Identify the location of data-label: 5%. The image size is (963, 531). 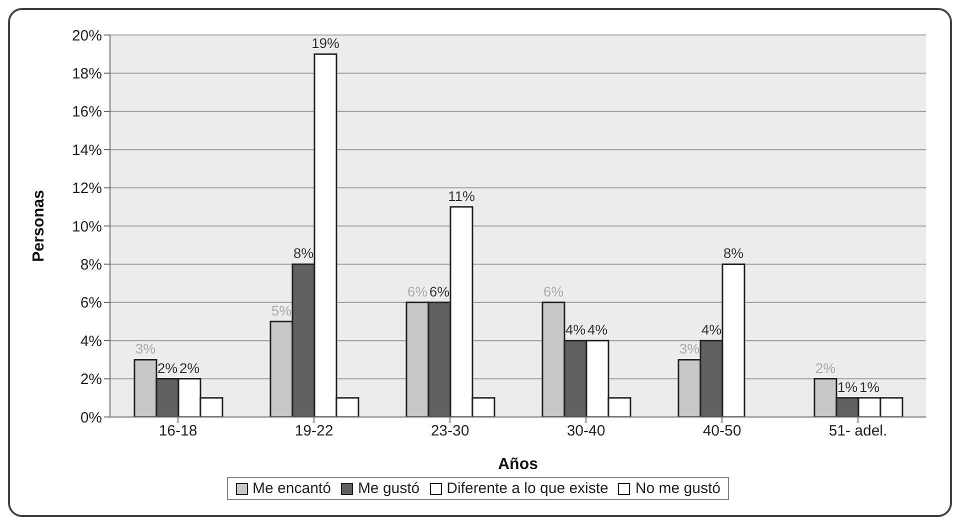
(281, 310).